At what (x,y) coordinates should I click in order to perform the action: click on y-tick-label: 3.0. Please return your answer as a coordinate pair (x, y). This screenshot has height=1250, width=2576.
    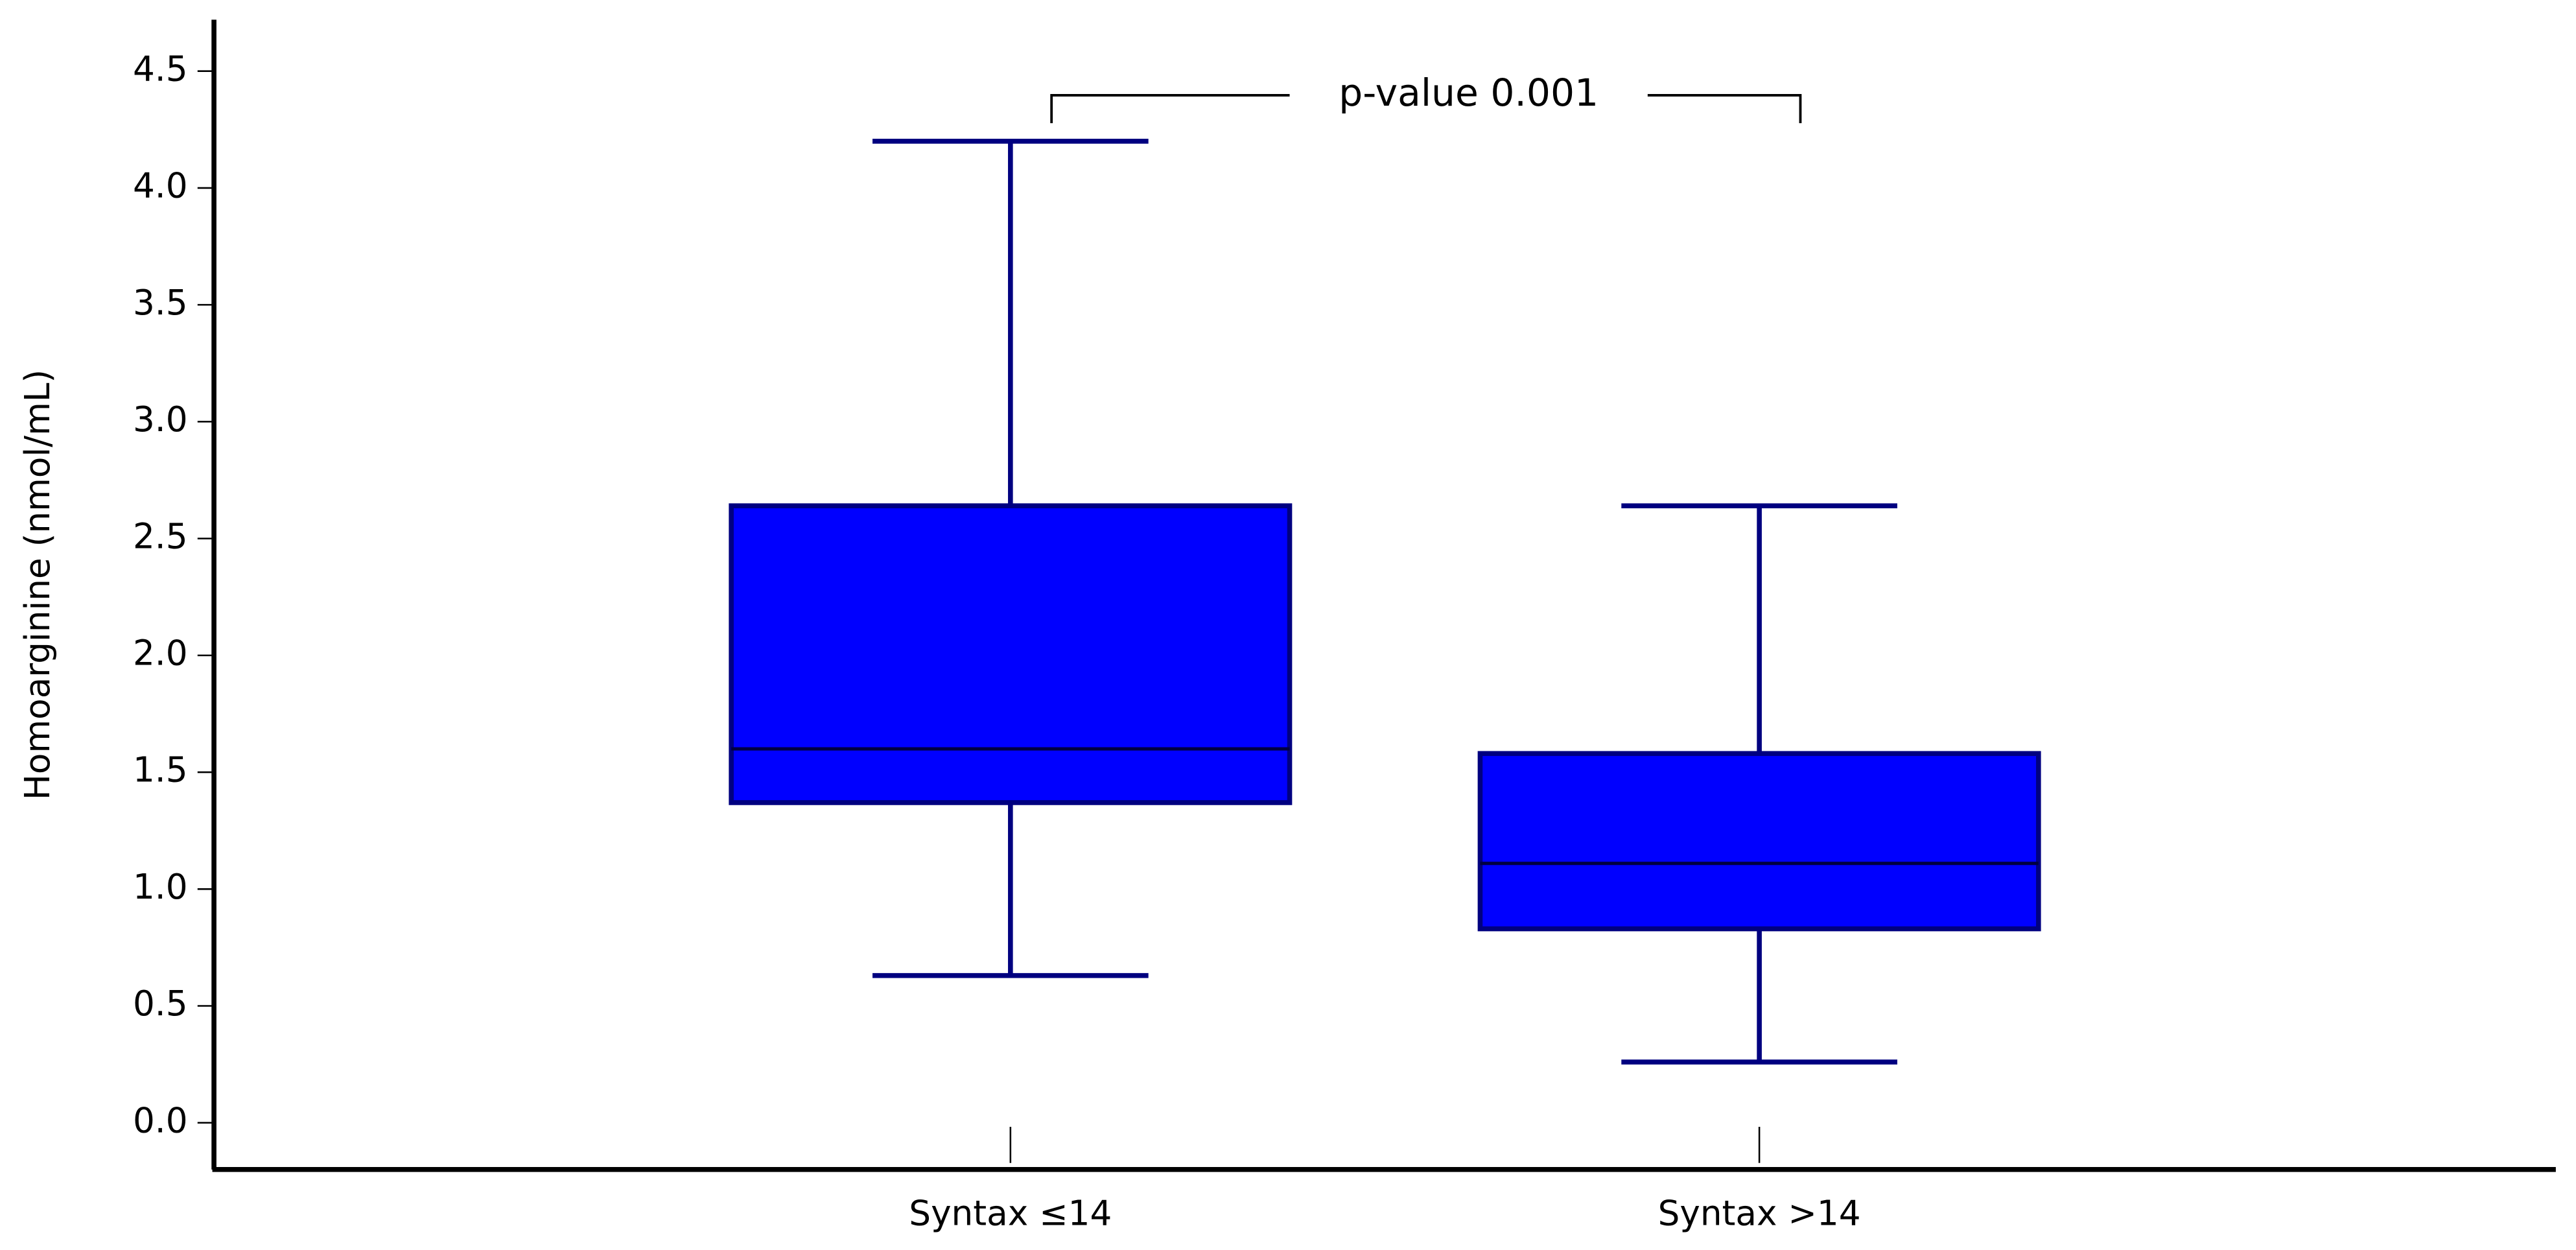
    Looking at the image, I should click on (160, 419).